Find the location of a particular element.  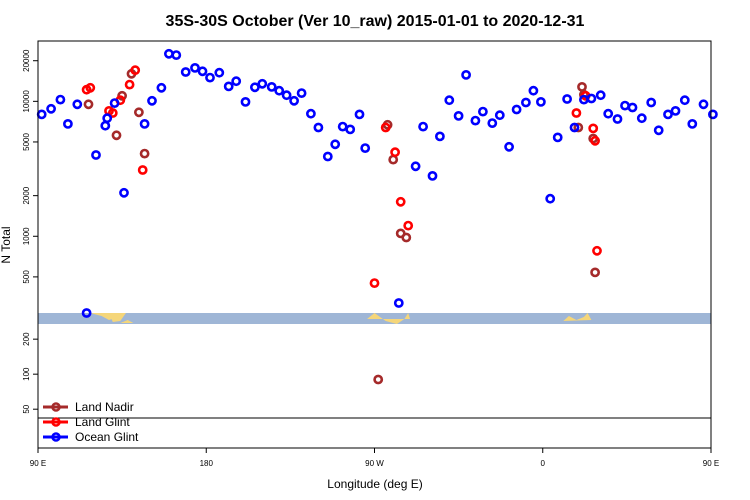

y-tick-label: 1000 is located at coordinates (26, 236).